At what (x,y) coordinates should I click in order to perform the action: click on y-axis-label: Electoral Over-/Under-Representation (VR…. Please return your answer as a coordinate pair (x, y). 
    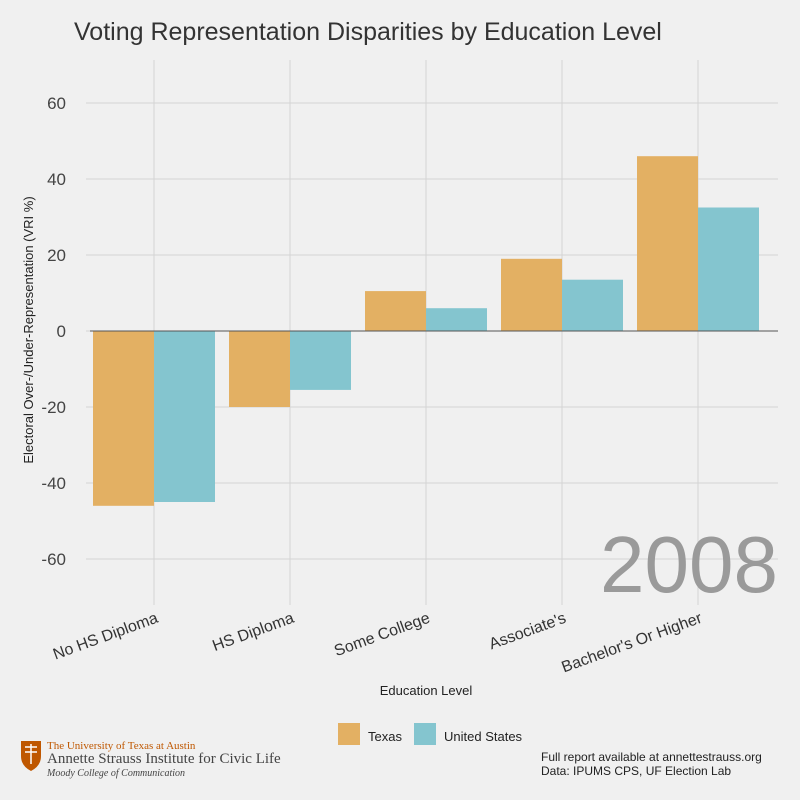
    Looking at the image, I should click on (28, 329).